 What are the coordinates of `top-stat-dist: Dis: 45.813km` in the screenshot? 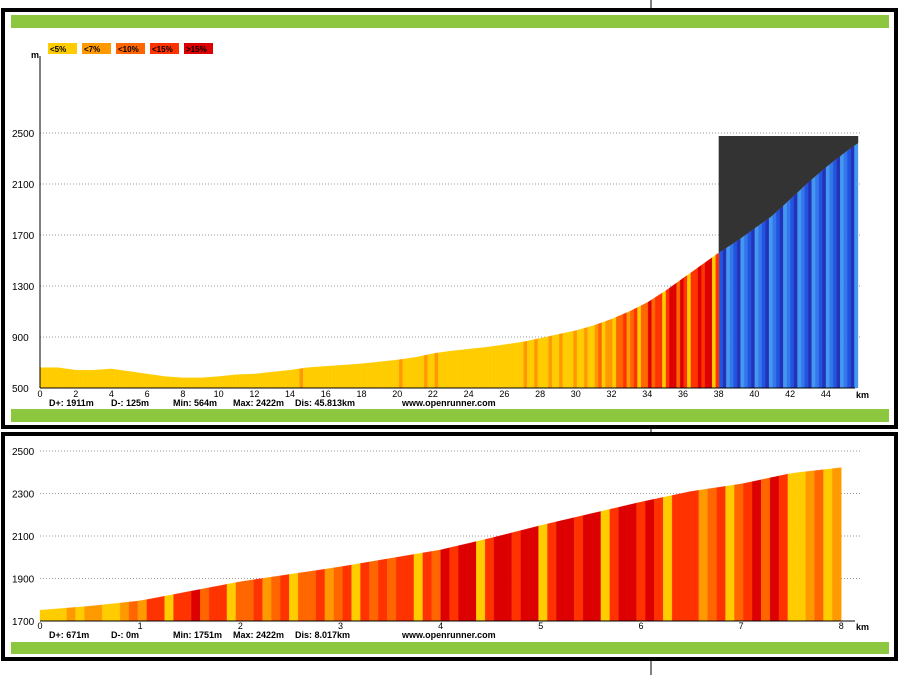 It's located at (325, 403).